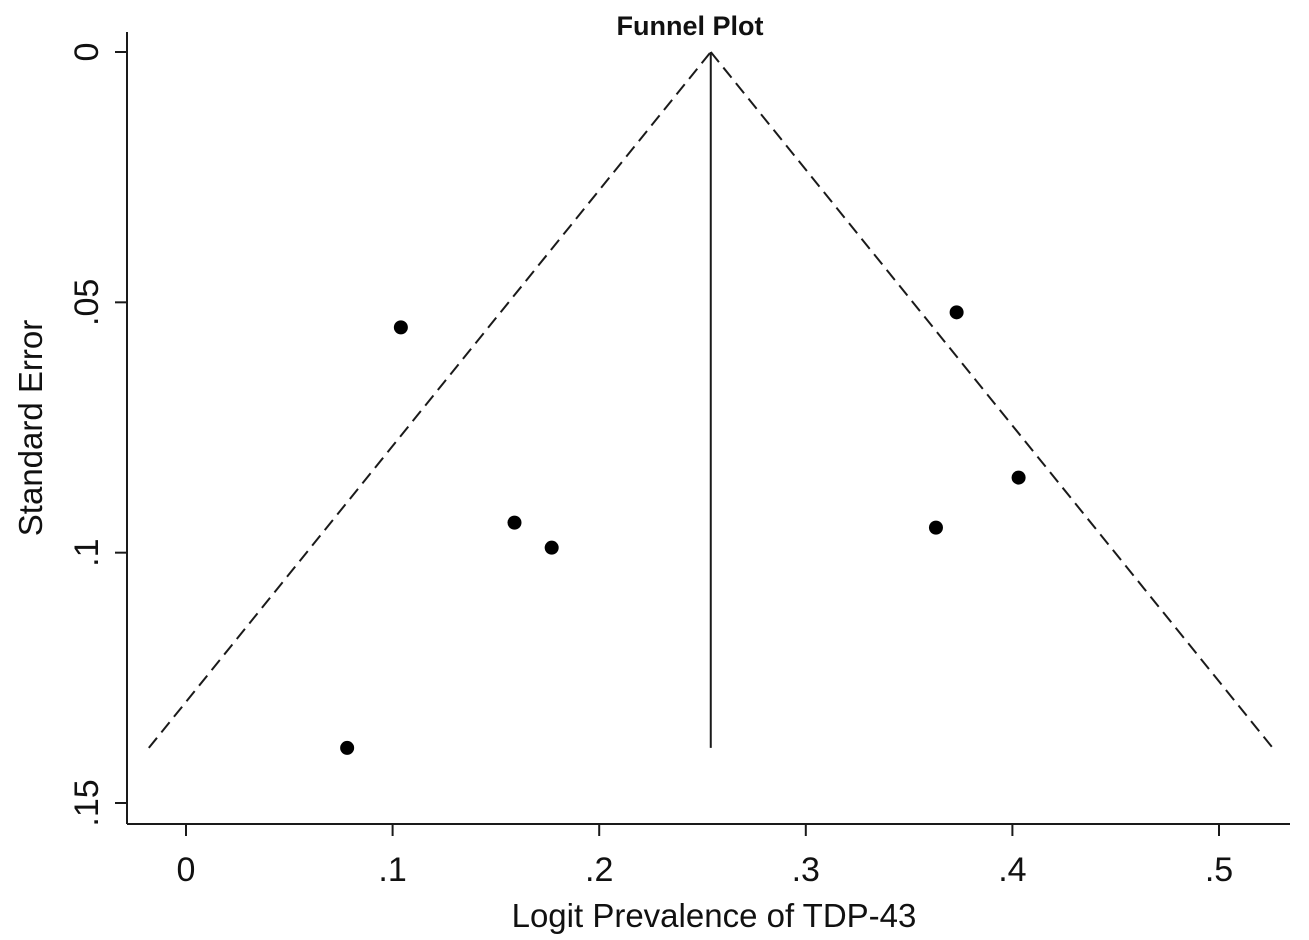 The height and width of the screenshot is (940, 1309). What do you see at coordinates (87, 552) in the screenshot?
I see `y-tick-label: .1` at bounding box center [87, 552].